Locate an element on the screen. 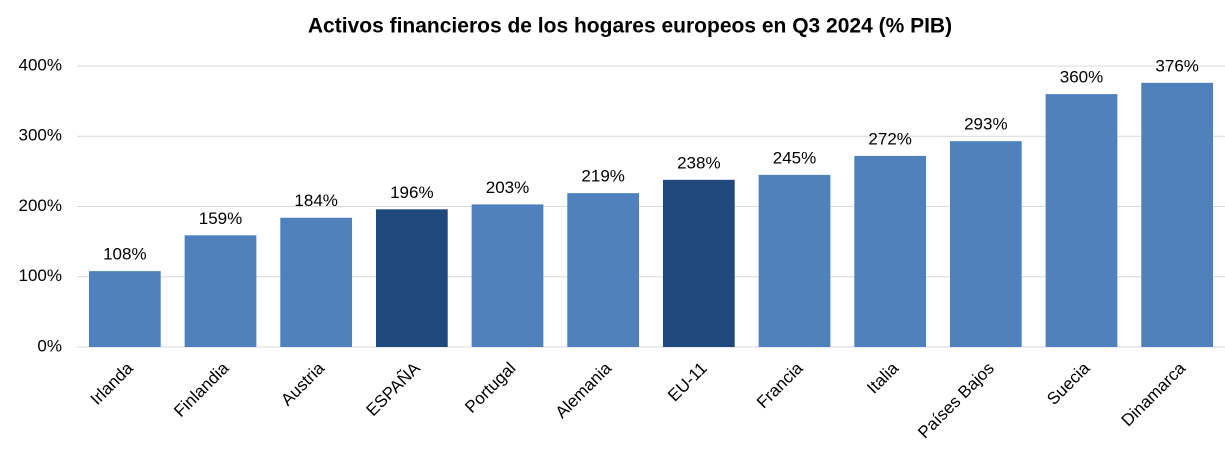 This screenshot has height=457, width=1225. data-label: 360% is located at coordinates (1081, 77).